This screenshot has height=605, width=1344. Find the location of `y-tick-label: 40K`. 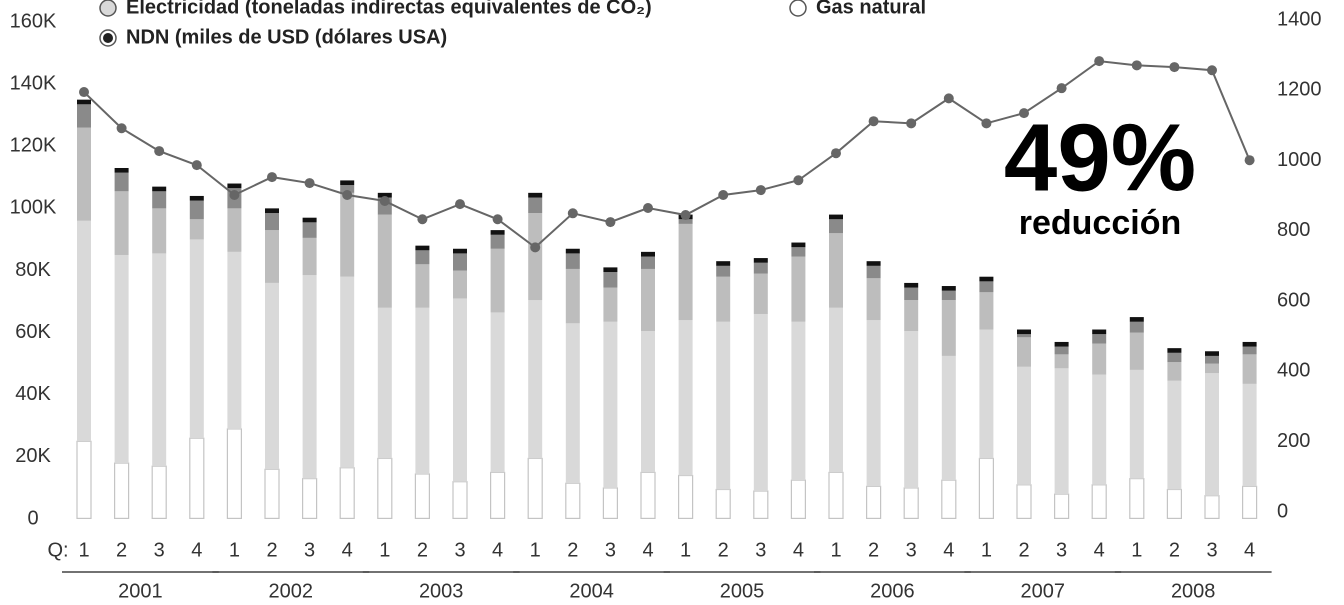

y-tick-label: 40K is located at coordinates (33, 394).